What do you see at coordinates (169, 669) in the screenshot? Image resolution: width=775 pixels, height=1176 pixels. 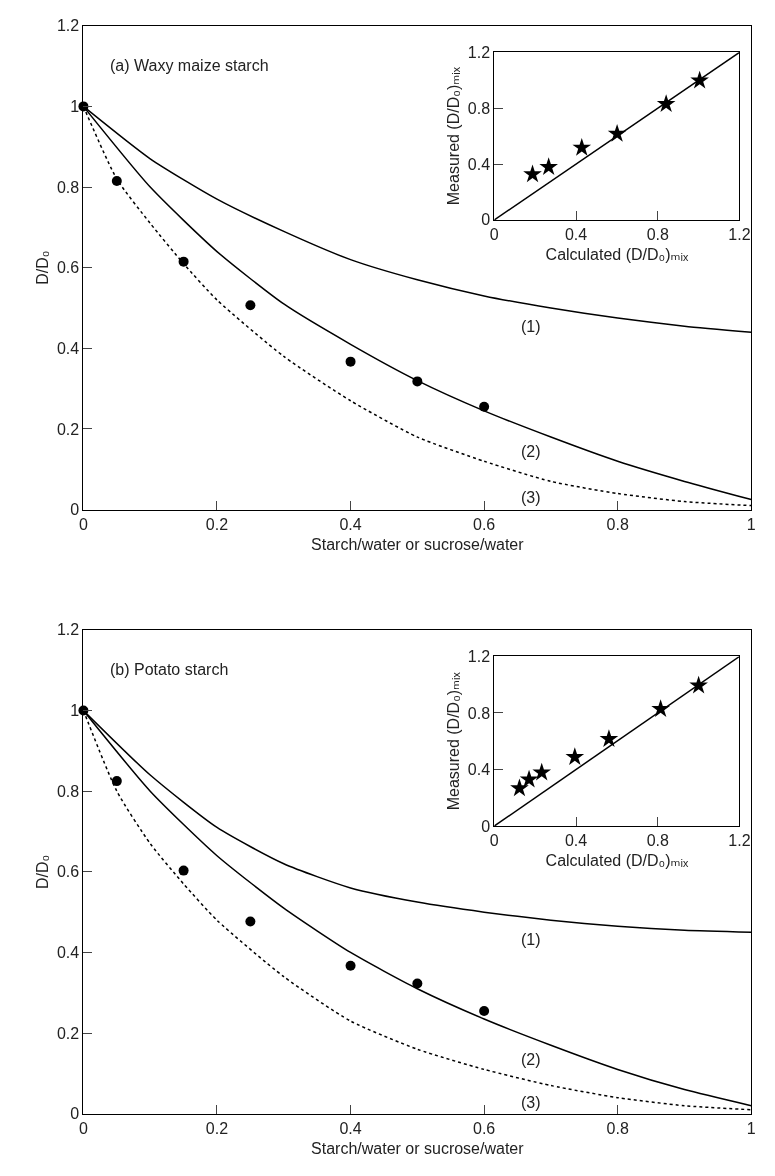 I see `text: (b) Potato starch` at bounding box center [169, 669].